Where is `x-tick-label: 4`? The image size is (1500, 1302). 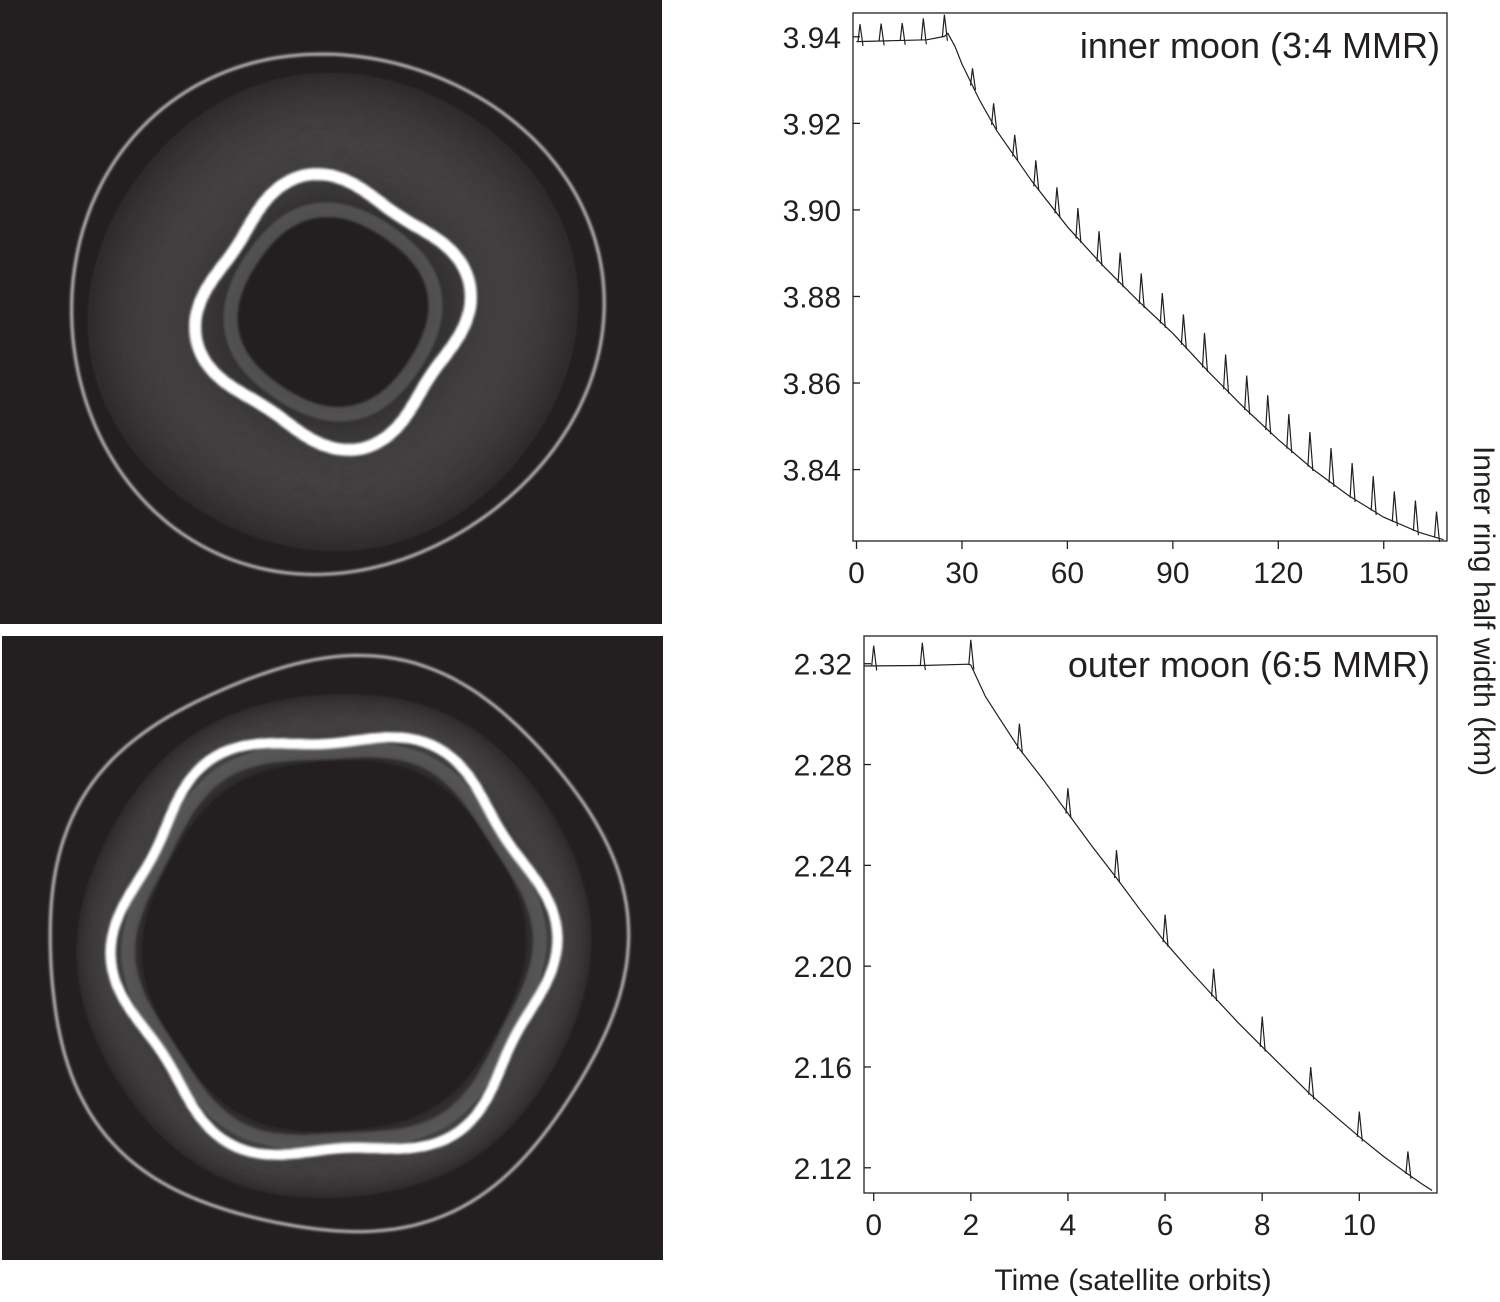
x-tick-label: 4 is located at coordinates (1068, 1225).